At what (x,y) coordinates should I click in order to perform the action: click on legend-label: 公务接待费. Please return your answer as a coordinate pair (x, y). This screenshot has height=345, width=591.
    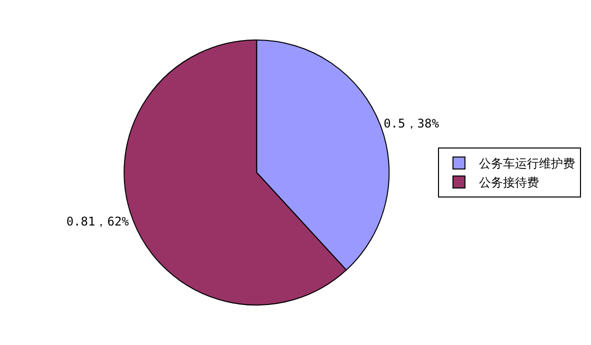
    Looking at the image, I should click on (508, 183).